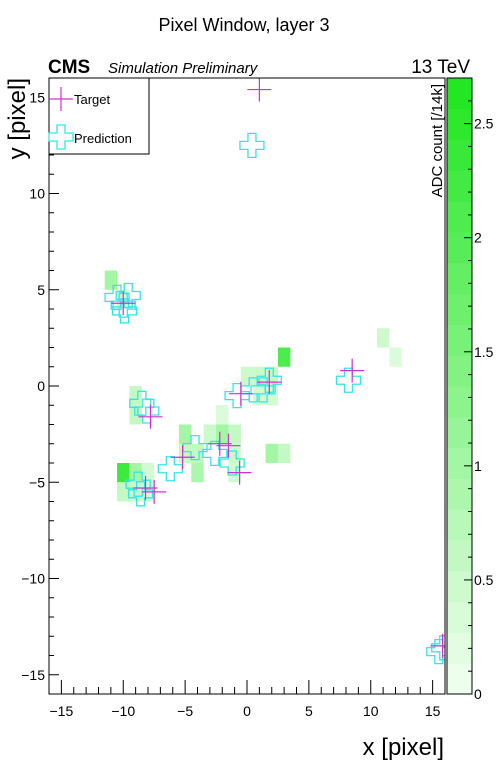  I want to click on color-scale-axis: 0 0.5 1 1.5 2 2.5, so click(479, 389).